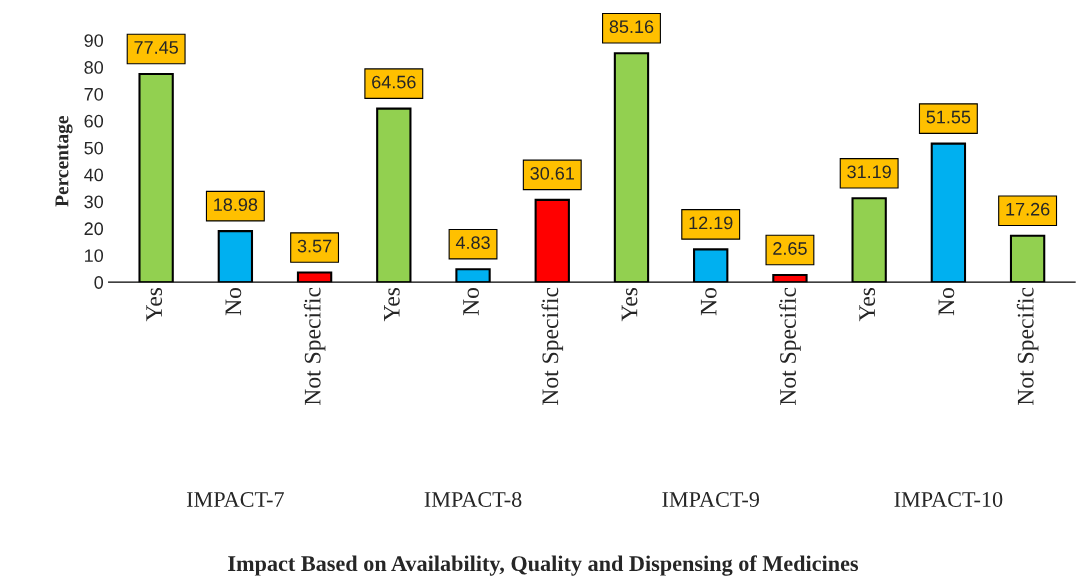  Describe the element at coordinates (94, 121) in the screenshot. I see `y-tick-label: 60` at that location.